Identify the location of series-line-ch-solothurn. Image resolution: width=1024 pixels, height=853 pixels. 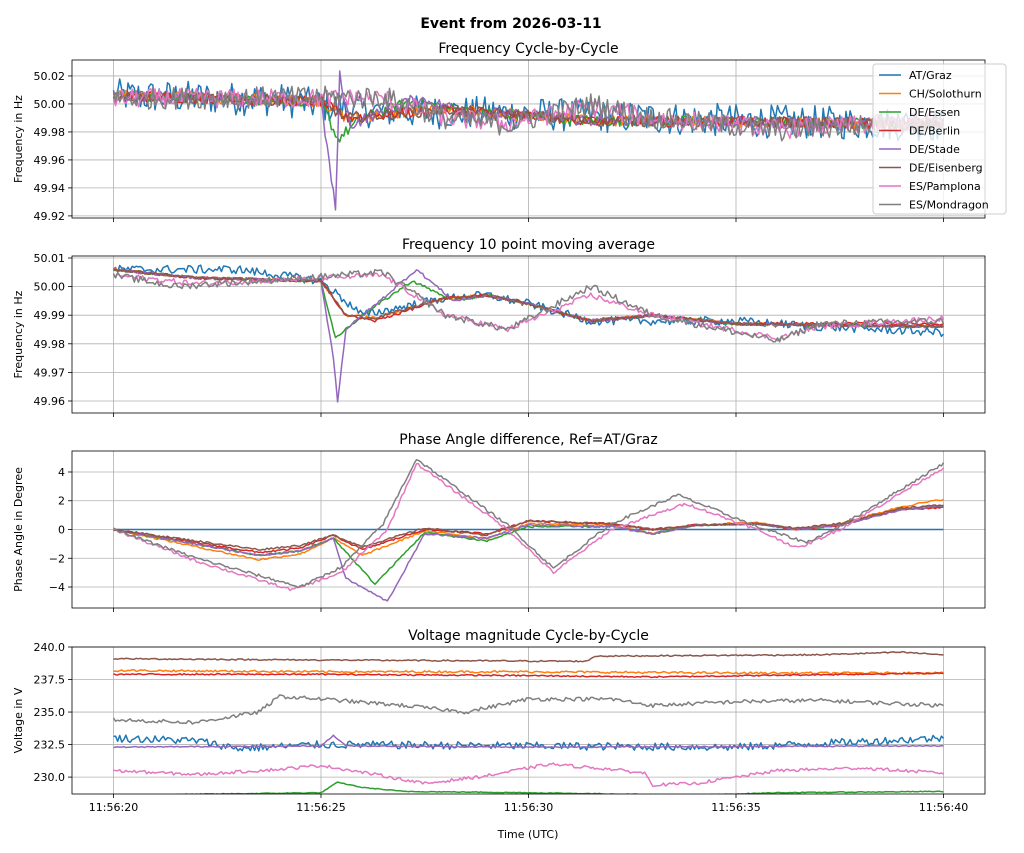
(528, 671).